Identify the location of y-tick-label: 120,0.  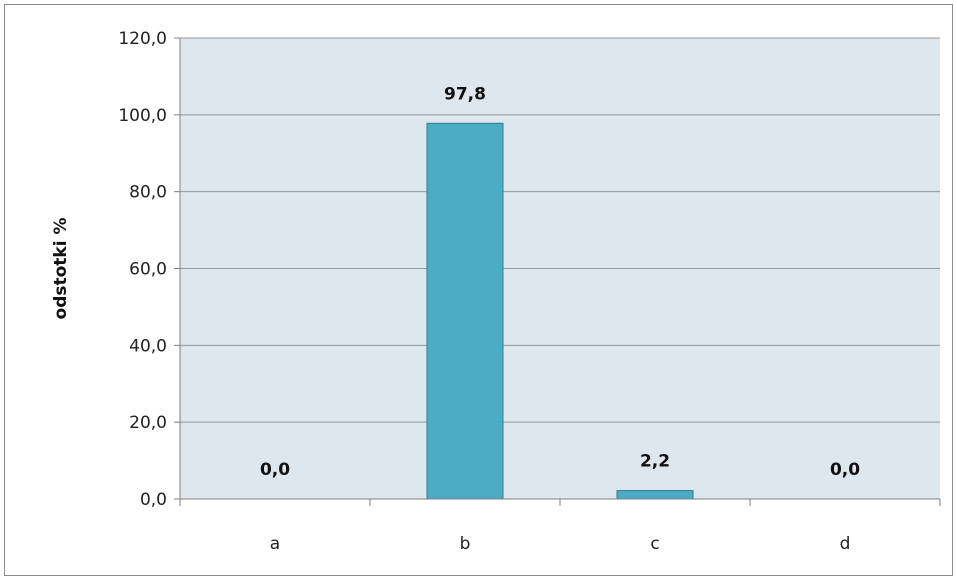
(142, 39).